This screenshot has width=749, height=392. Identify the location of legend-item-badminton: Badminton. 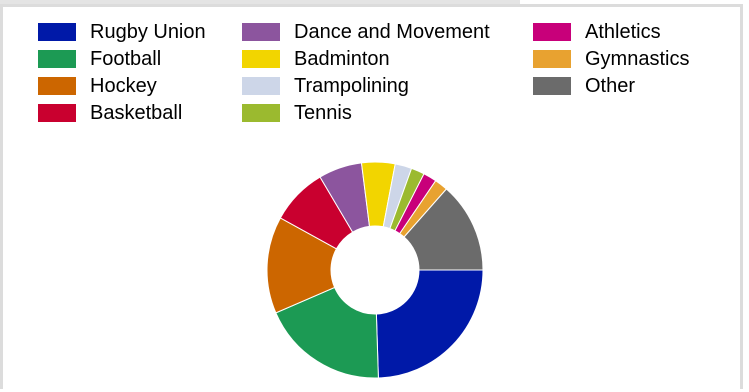
(316, 59).